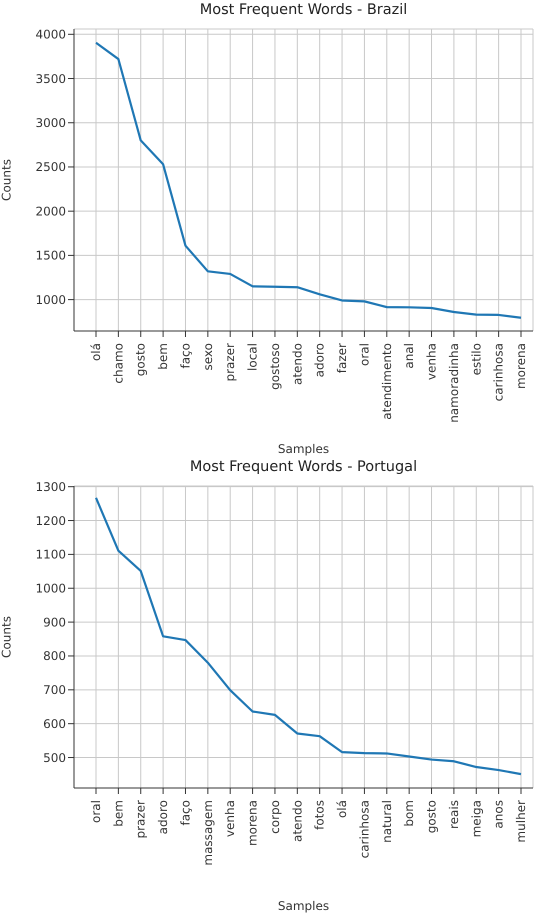  What do you see at coordinates (387, 821) in the screenshot?
I see `x-tick-label: natural` at bounding box center [387, 821].